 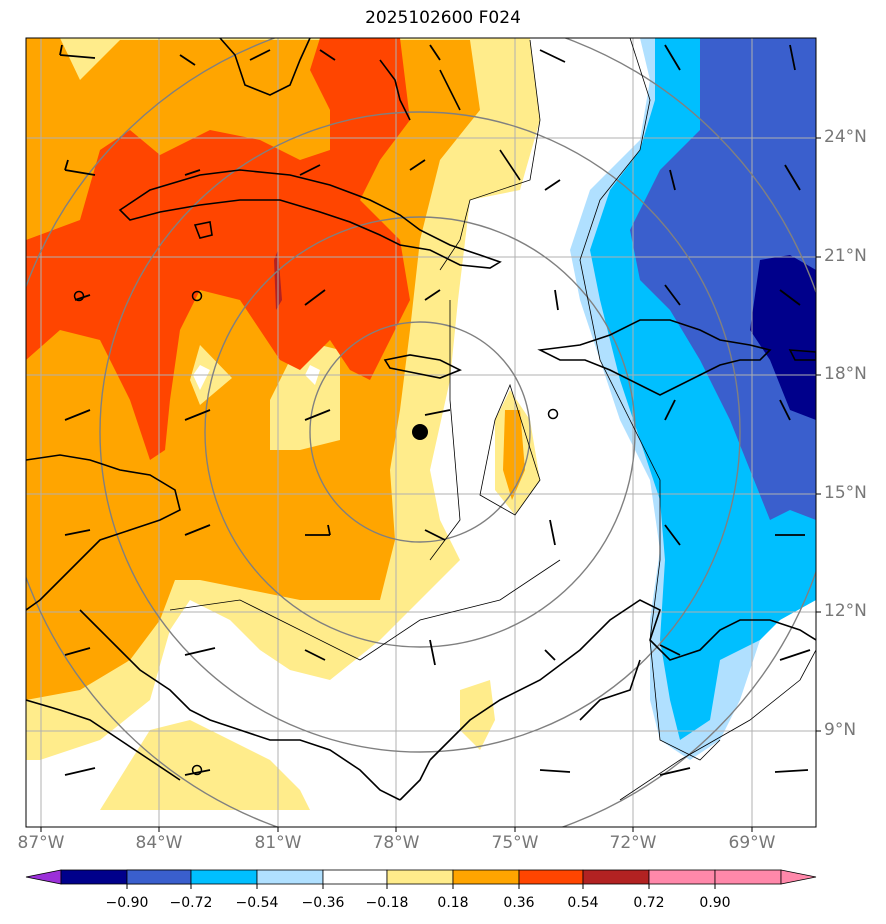 What do you see at coordinates (278, 843) in the screenshot?
I see `lon-label-81: 81°W` at bounding box center [278, 843].